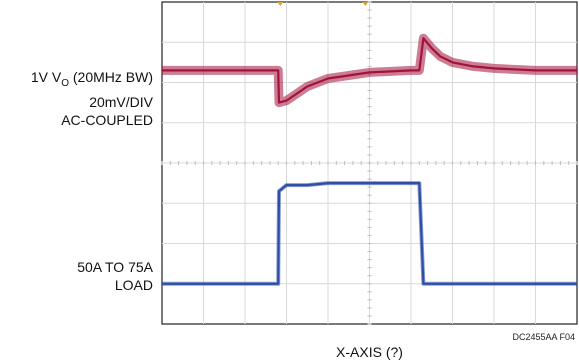  I want to click on x-axis-label: X-AXIS (?), so click(369, 352).